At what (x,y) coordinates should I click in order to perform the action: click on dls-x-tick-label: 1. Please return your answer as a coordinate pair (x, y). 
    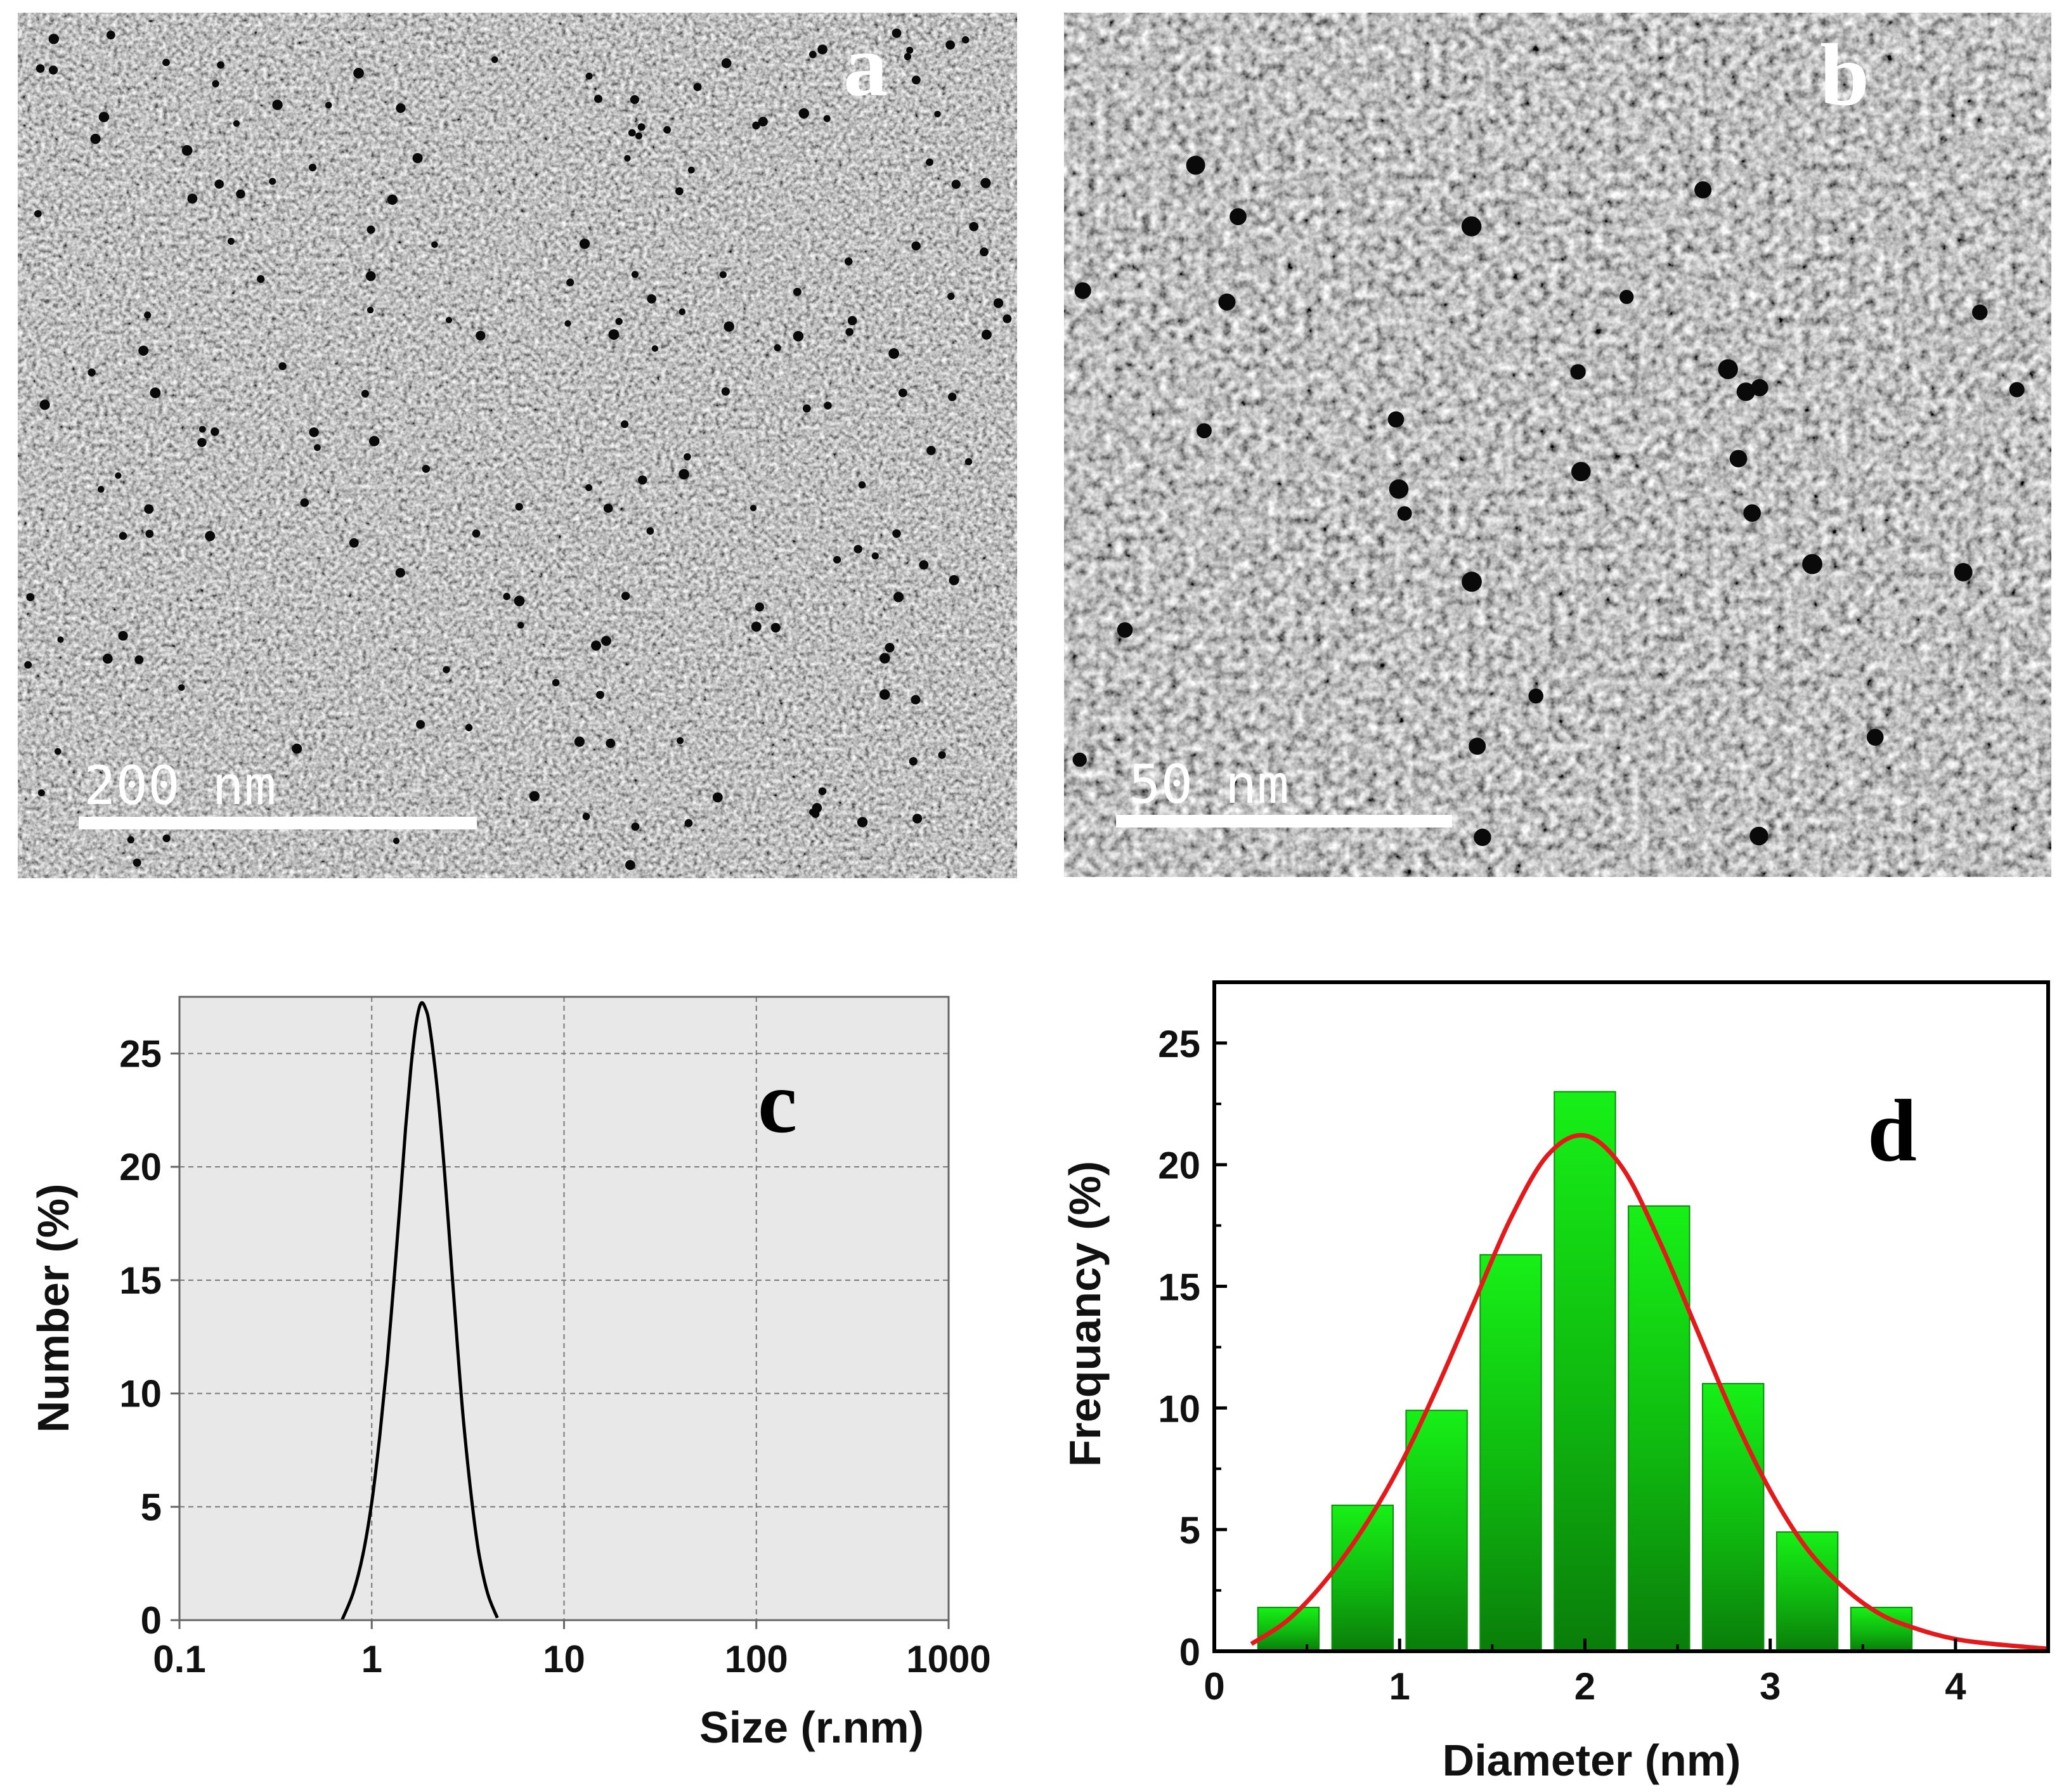
    Looking at the image, I should click on (371, 1659).